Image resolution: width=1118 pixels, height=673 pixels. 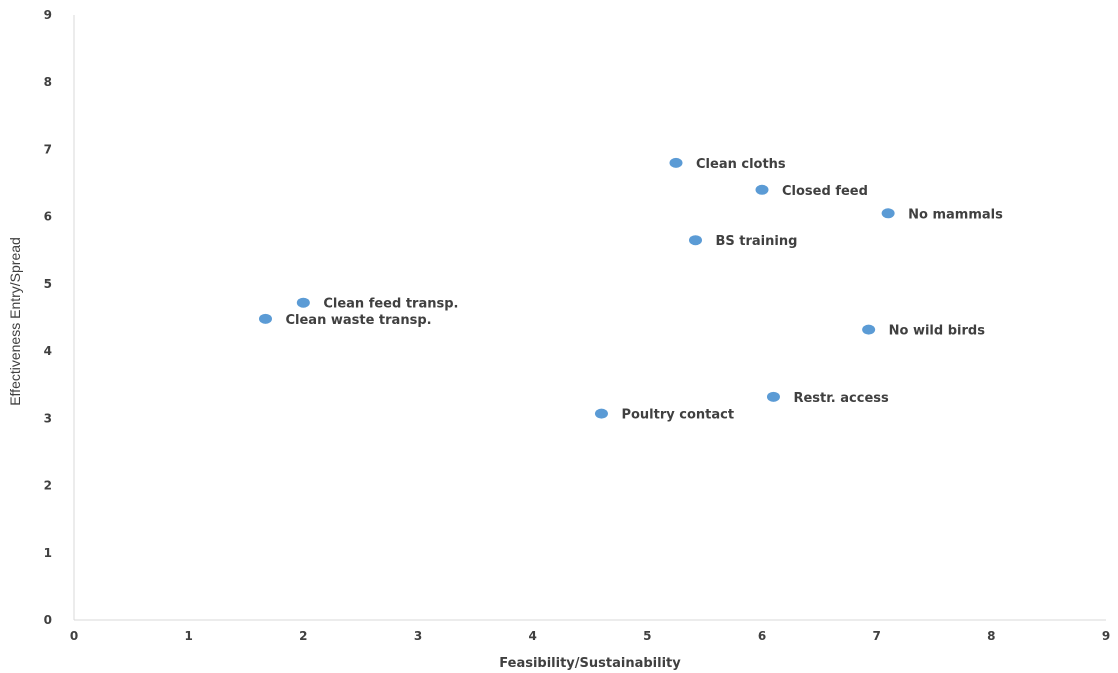 I want to click on y-tick-label: 3, so click(x=48, y=418).